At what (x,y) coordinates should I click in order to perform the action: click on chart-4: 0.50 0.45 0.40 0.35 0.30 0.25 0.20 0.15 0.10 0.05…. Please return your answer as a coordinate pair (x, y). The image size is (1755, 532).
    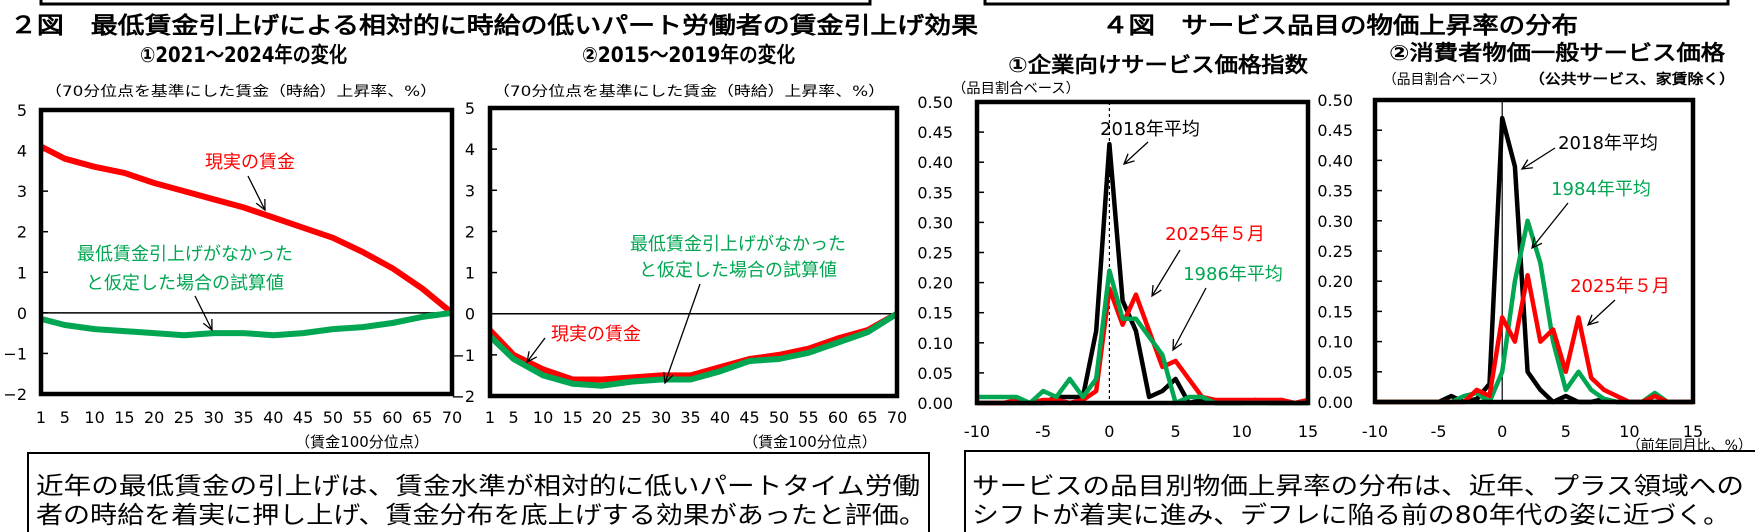
    Looking at the image, I should click on (1510, 266).